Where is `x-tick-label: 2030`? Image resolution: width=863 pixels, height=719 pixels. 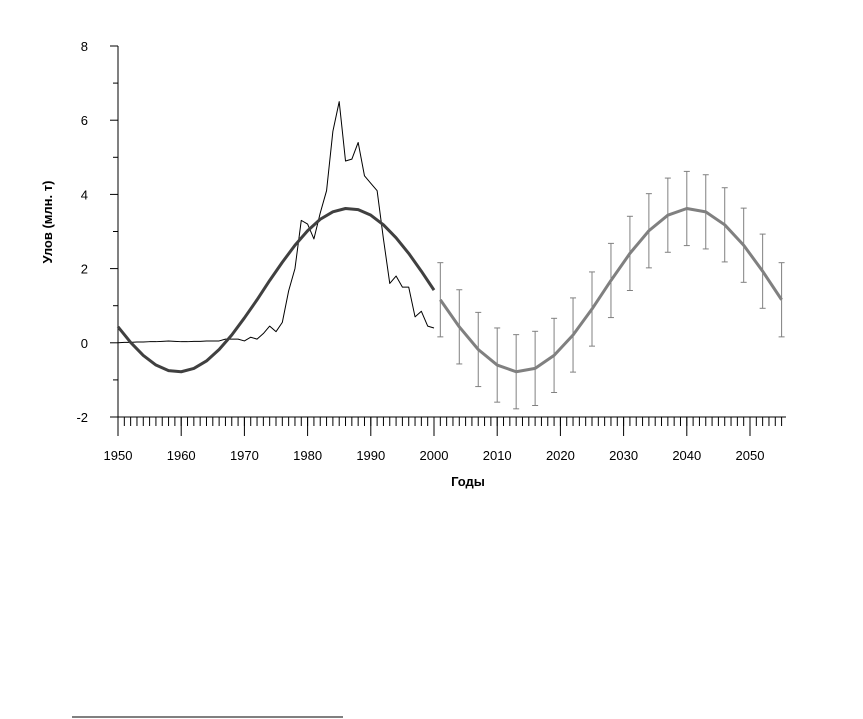
x-tick-label: 2030 is located at coordinates (623, 455).